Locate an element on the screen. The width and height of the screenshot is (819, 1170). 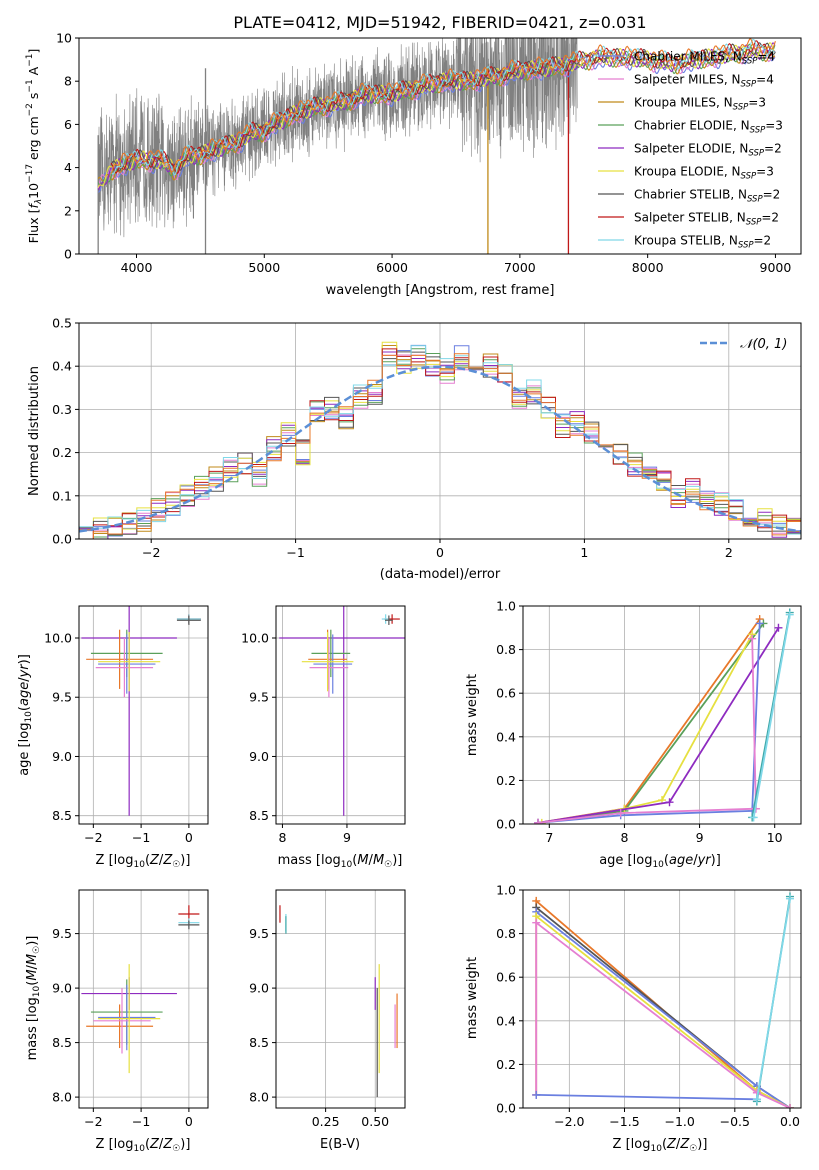
age-z-ylabel: age [log10(age/yr)] is located at coordinates (25, 715).